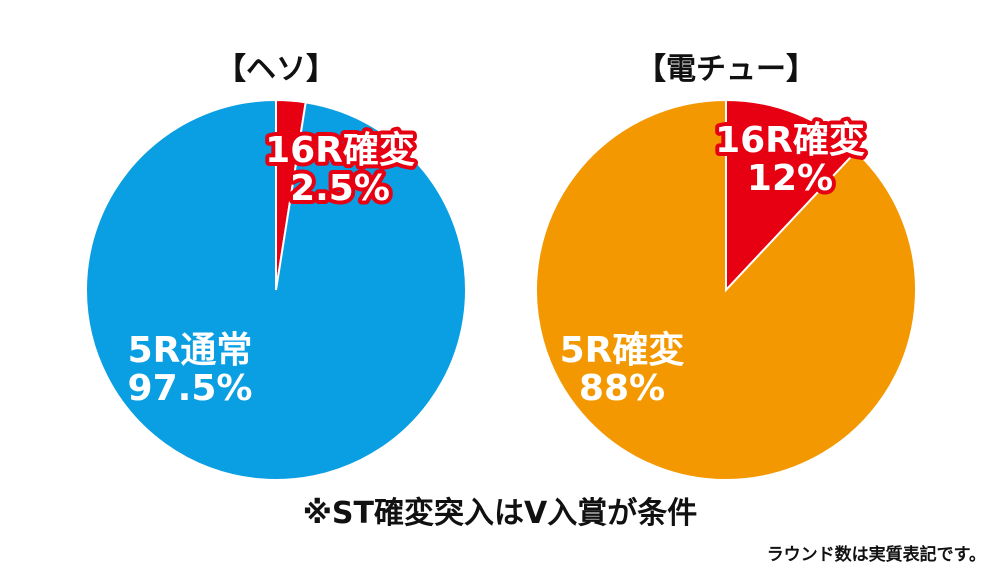  What do you see at coordinates (790, 178) in the screenshot?
I see `denchu-slice-0-value: 12%` at bounding box center [790, 178].